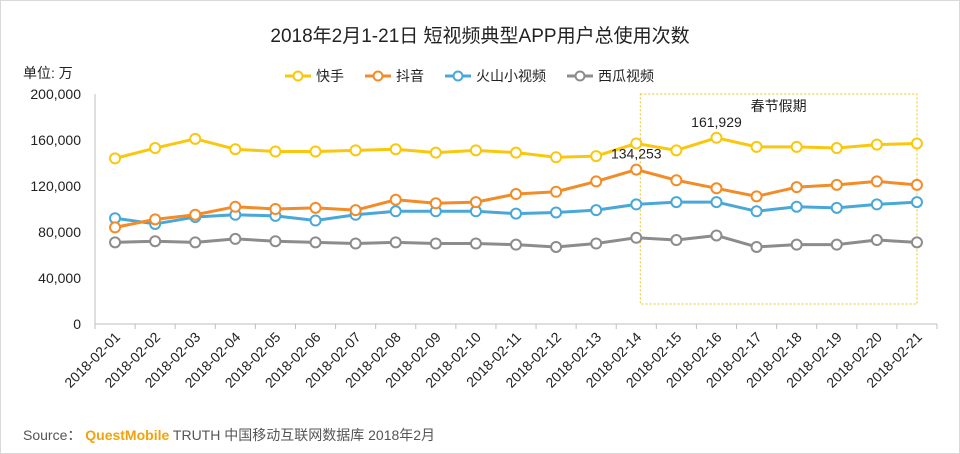  Describe the element at coordinates (304, 435) in the screenshot. I see `source-text: TRUTH 中国移动互联网数据库 2018年2月` at that location.